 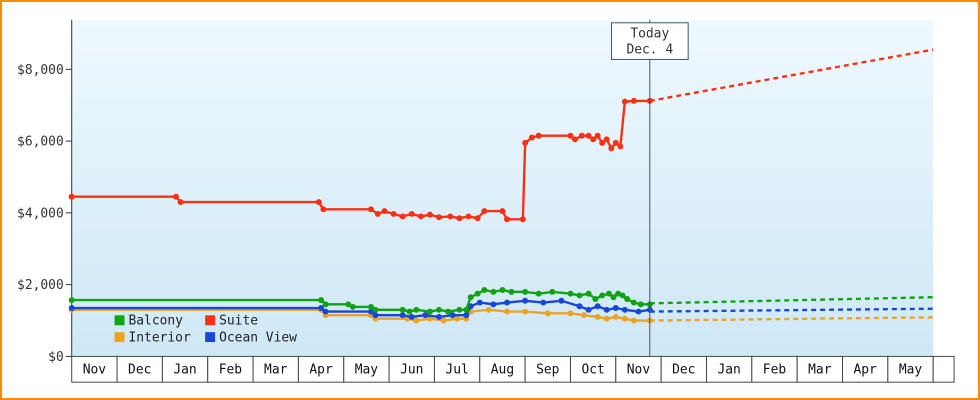 I want to click on today-label-line1: Today, so click(x=649, y=34).